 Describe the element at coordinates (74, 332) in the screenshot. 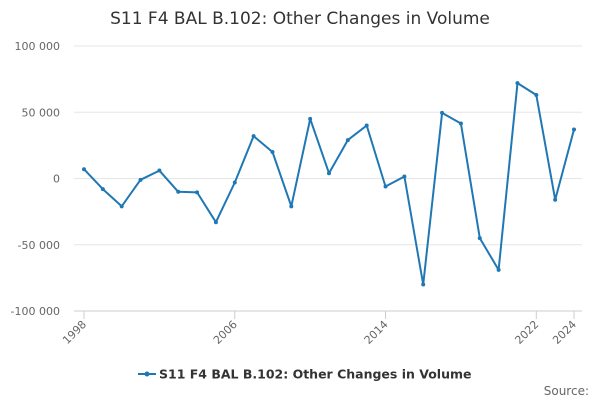

I see `x-tick-label: 1998` at that location.